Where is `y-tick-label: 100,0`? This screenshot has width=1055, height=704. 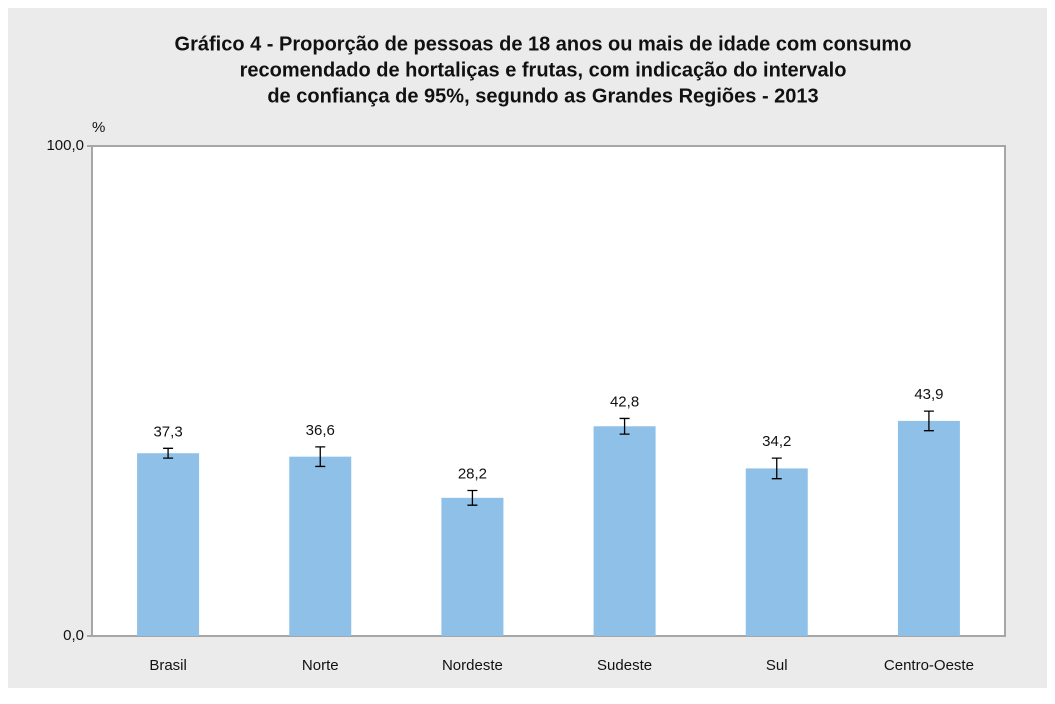 y-tick-label: 100,0 is located at coordinates (65, 145).